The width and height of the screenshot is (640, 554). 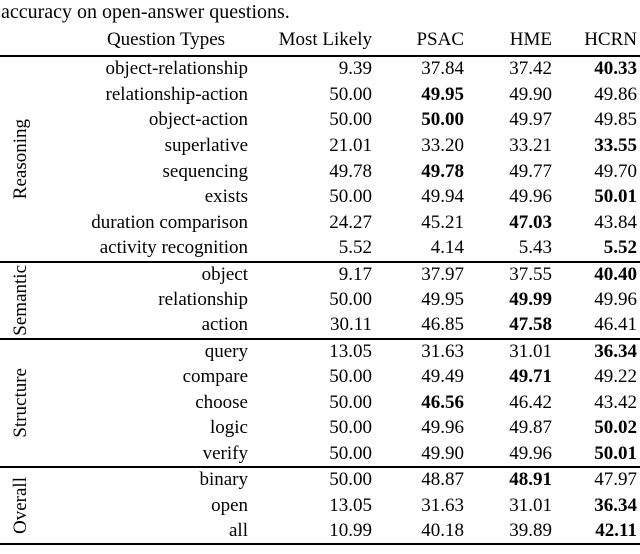 I want to click on row-group-cell: Overall, so click(x=20, y=505).